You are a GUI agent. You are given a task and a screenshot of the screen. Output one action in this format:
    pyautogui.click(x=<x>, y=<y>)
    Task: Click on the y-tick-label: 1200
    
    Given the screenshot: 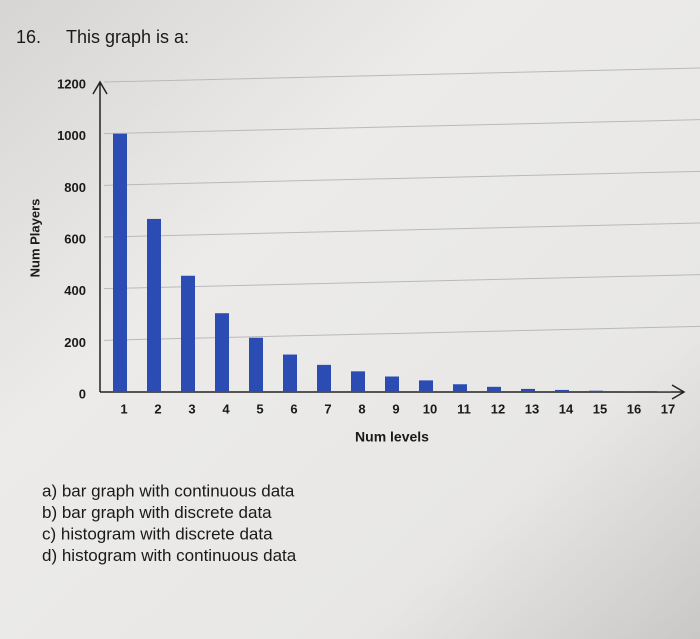 What is the action you would take?
    pyautogui.click(x=71, y=83)
    